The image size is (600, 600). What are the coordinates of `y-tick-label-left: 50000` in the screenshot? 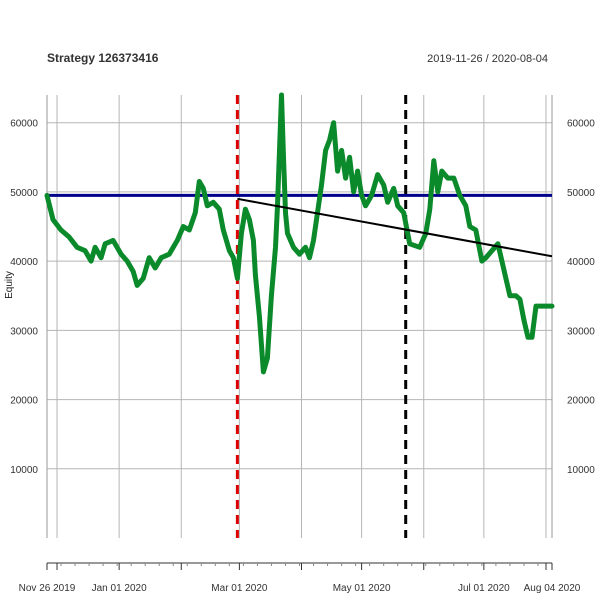 It's located at (24, 193).